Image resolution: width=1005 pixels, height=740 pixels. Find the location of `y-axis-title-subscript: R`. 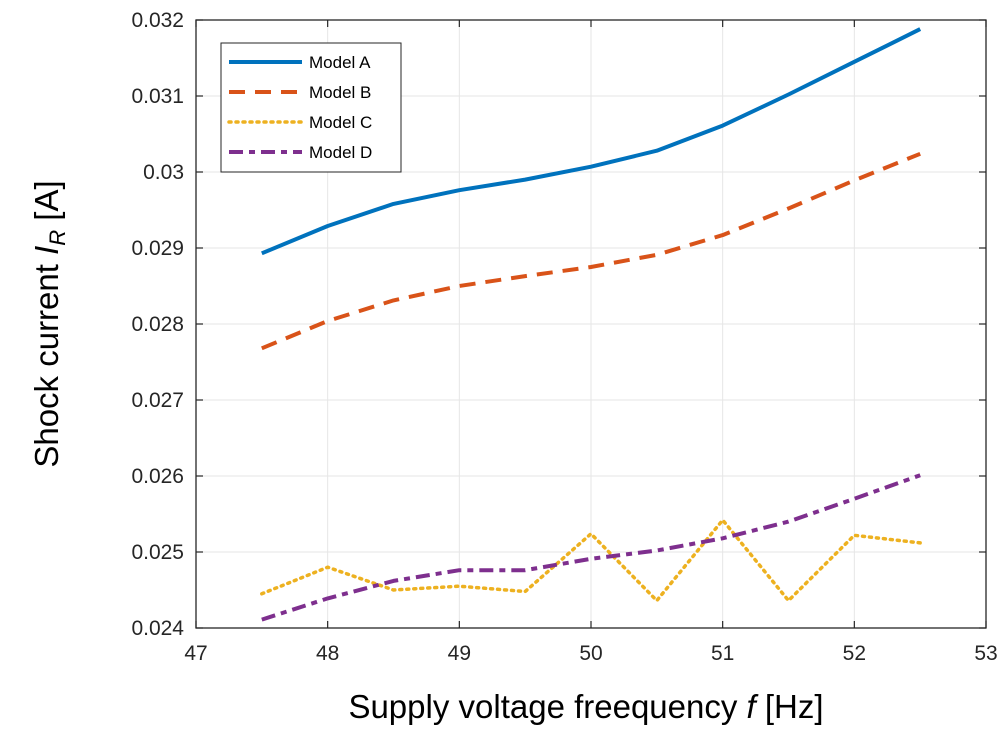

y-axis-title-subscript: R is located at coordinates (57, 238).